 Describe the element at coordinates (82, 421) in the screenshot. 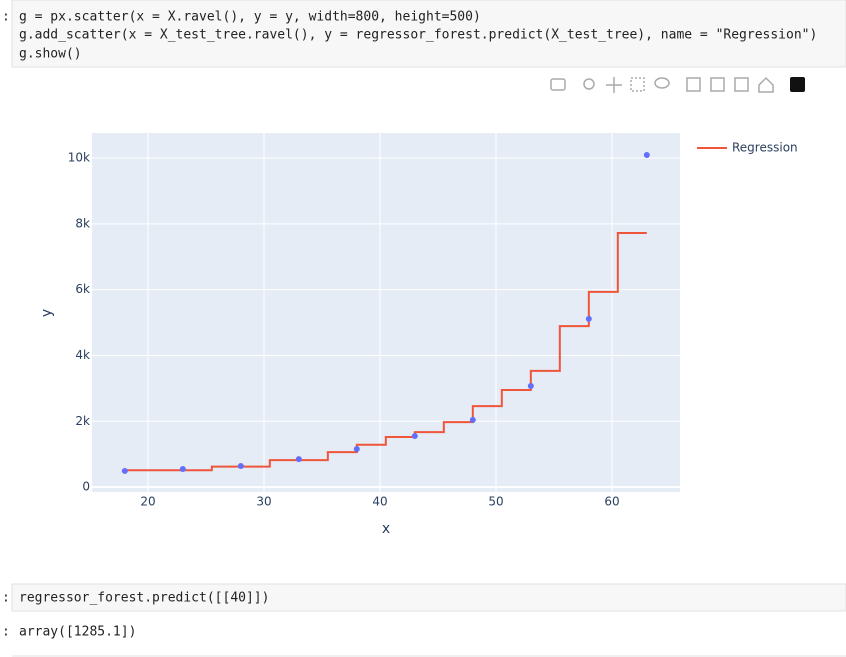

I see `y-tick-label: 2k` at that location.